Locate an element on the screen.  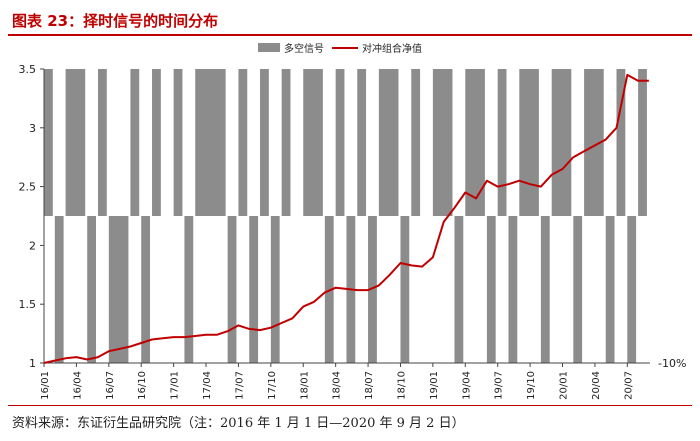
y-tick-label: 1 is located at coordinates (32, 363).